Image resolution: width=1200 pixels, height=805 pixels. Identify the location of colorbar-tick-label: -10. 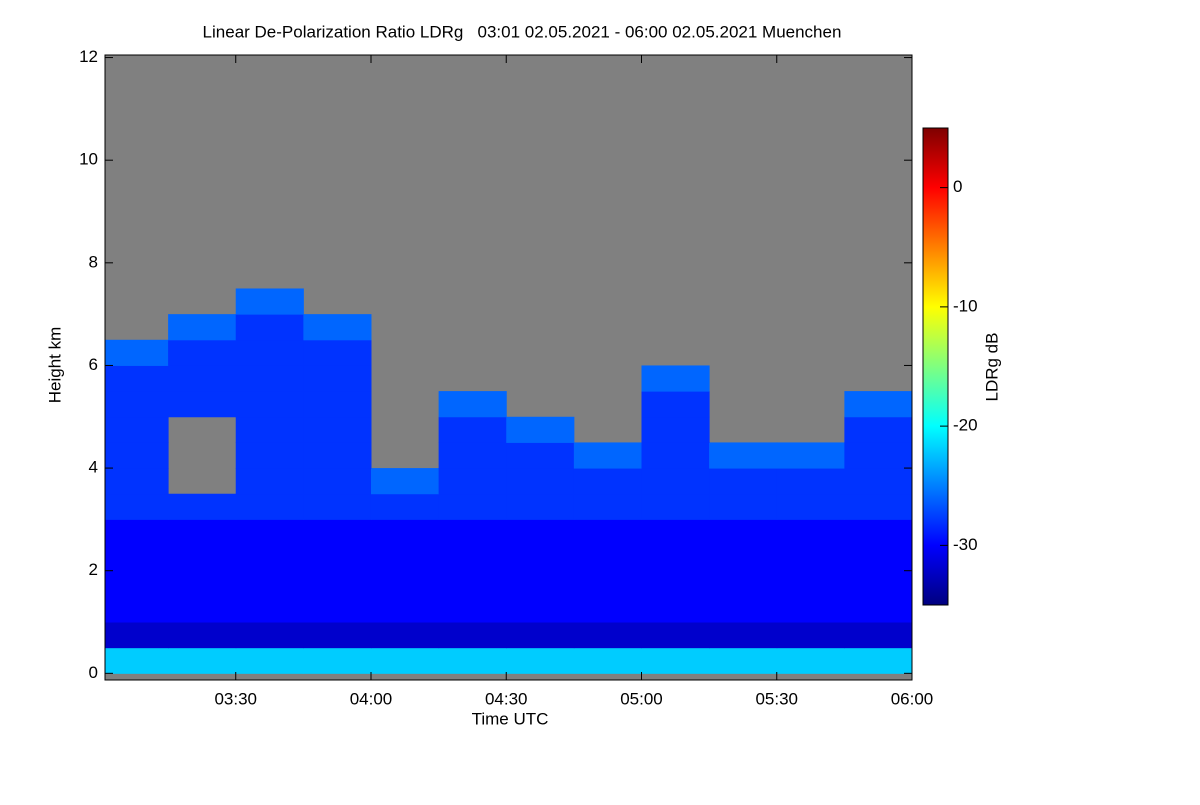
(965, 305).